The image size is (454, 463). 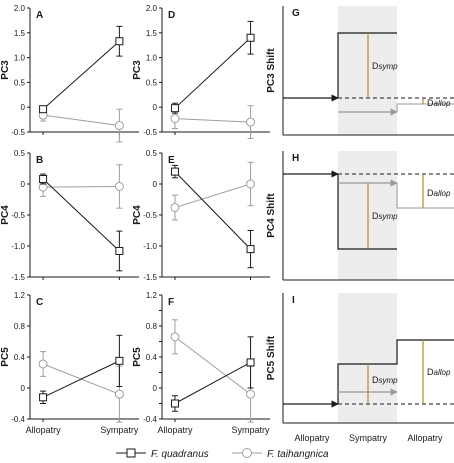 I want to click on shift-line, so click(x=395, y=371).